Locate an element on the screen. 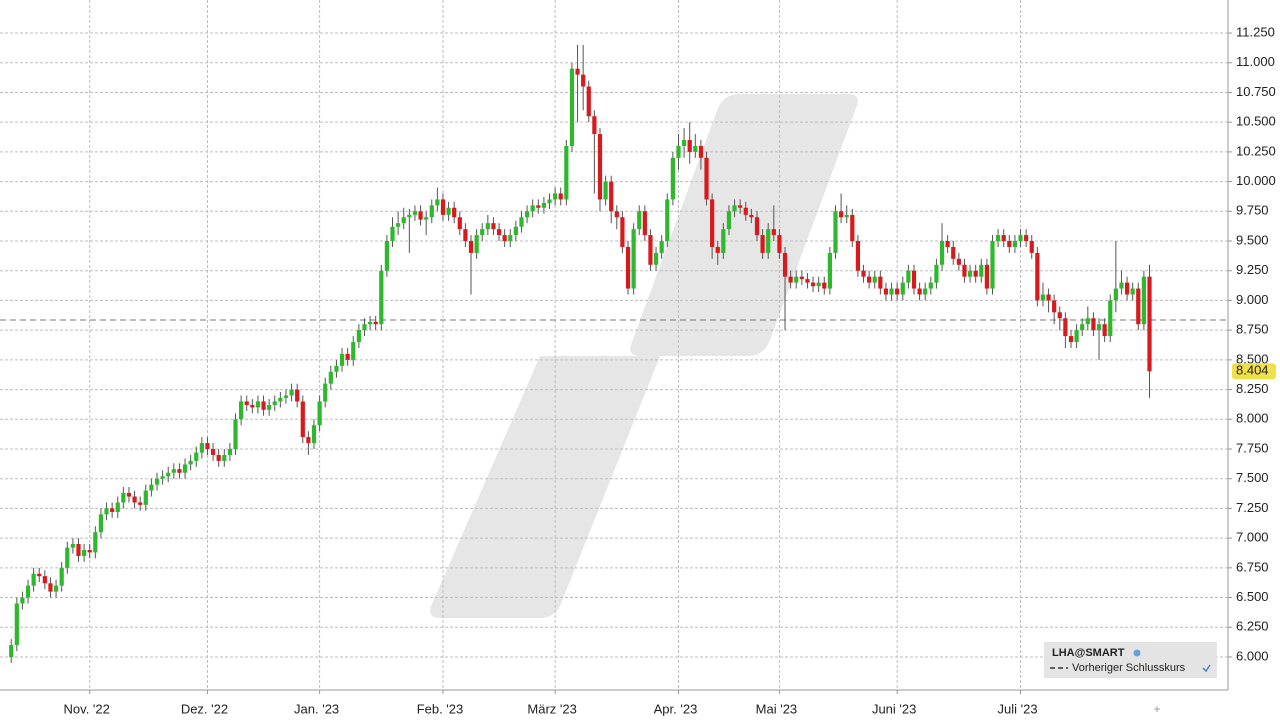 This screenshot has height=720, width=1280. y-tick-label: 6.500 is located at coordinates (1252, 596).